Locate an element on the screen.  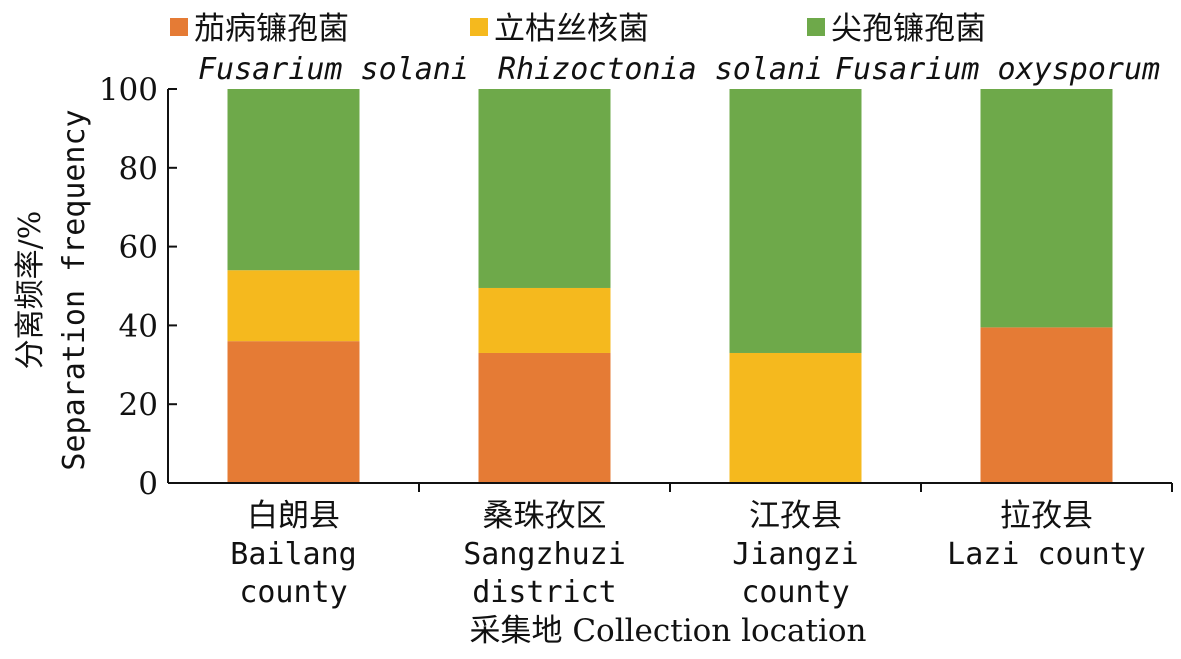
x-tick-label-cn: 江孜县 is located at coordinates (795, 516).